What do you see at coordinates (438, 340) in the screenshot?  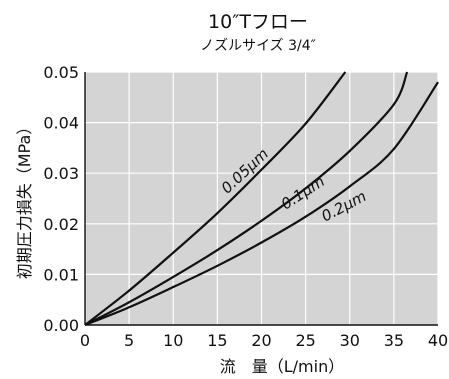 I see `x-tick-label: 40` at bounding box center [438, 340].